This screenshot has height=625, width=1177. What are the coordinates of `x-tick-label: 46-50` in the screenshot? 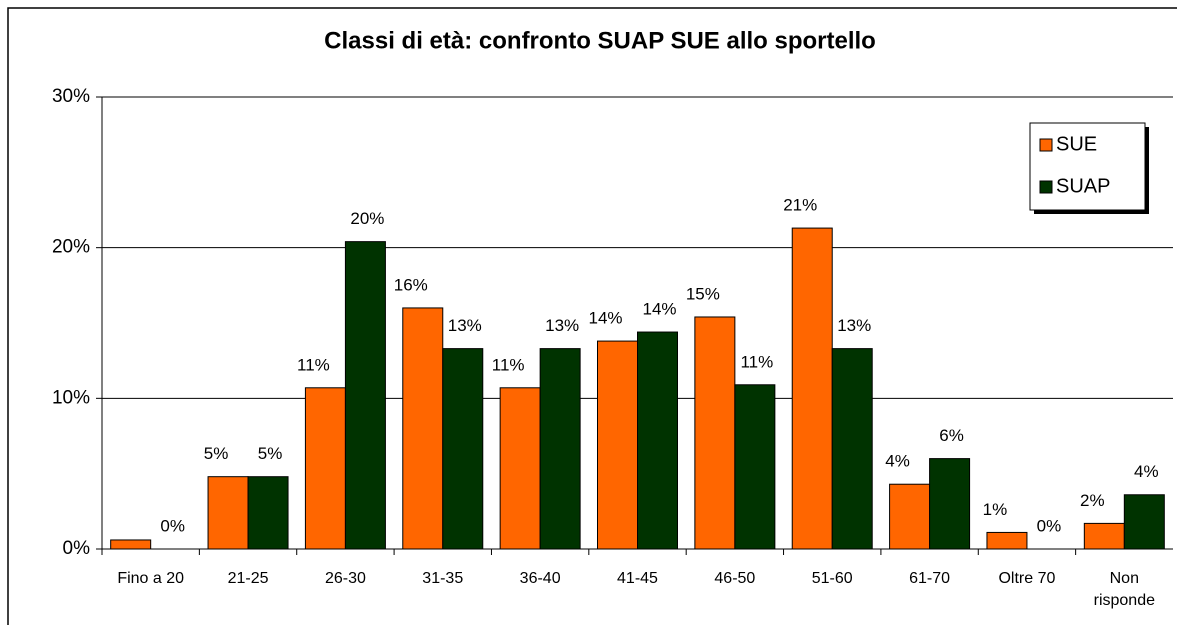 It's located at (735, 578).